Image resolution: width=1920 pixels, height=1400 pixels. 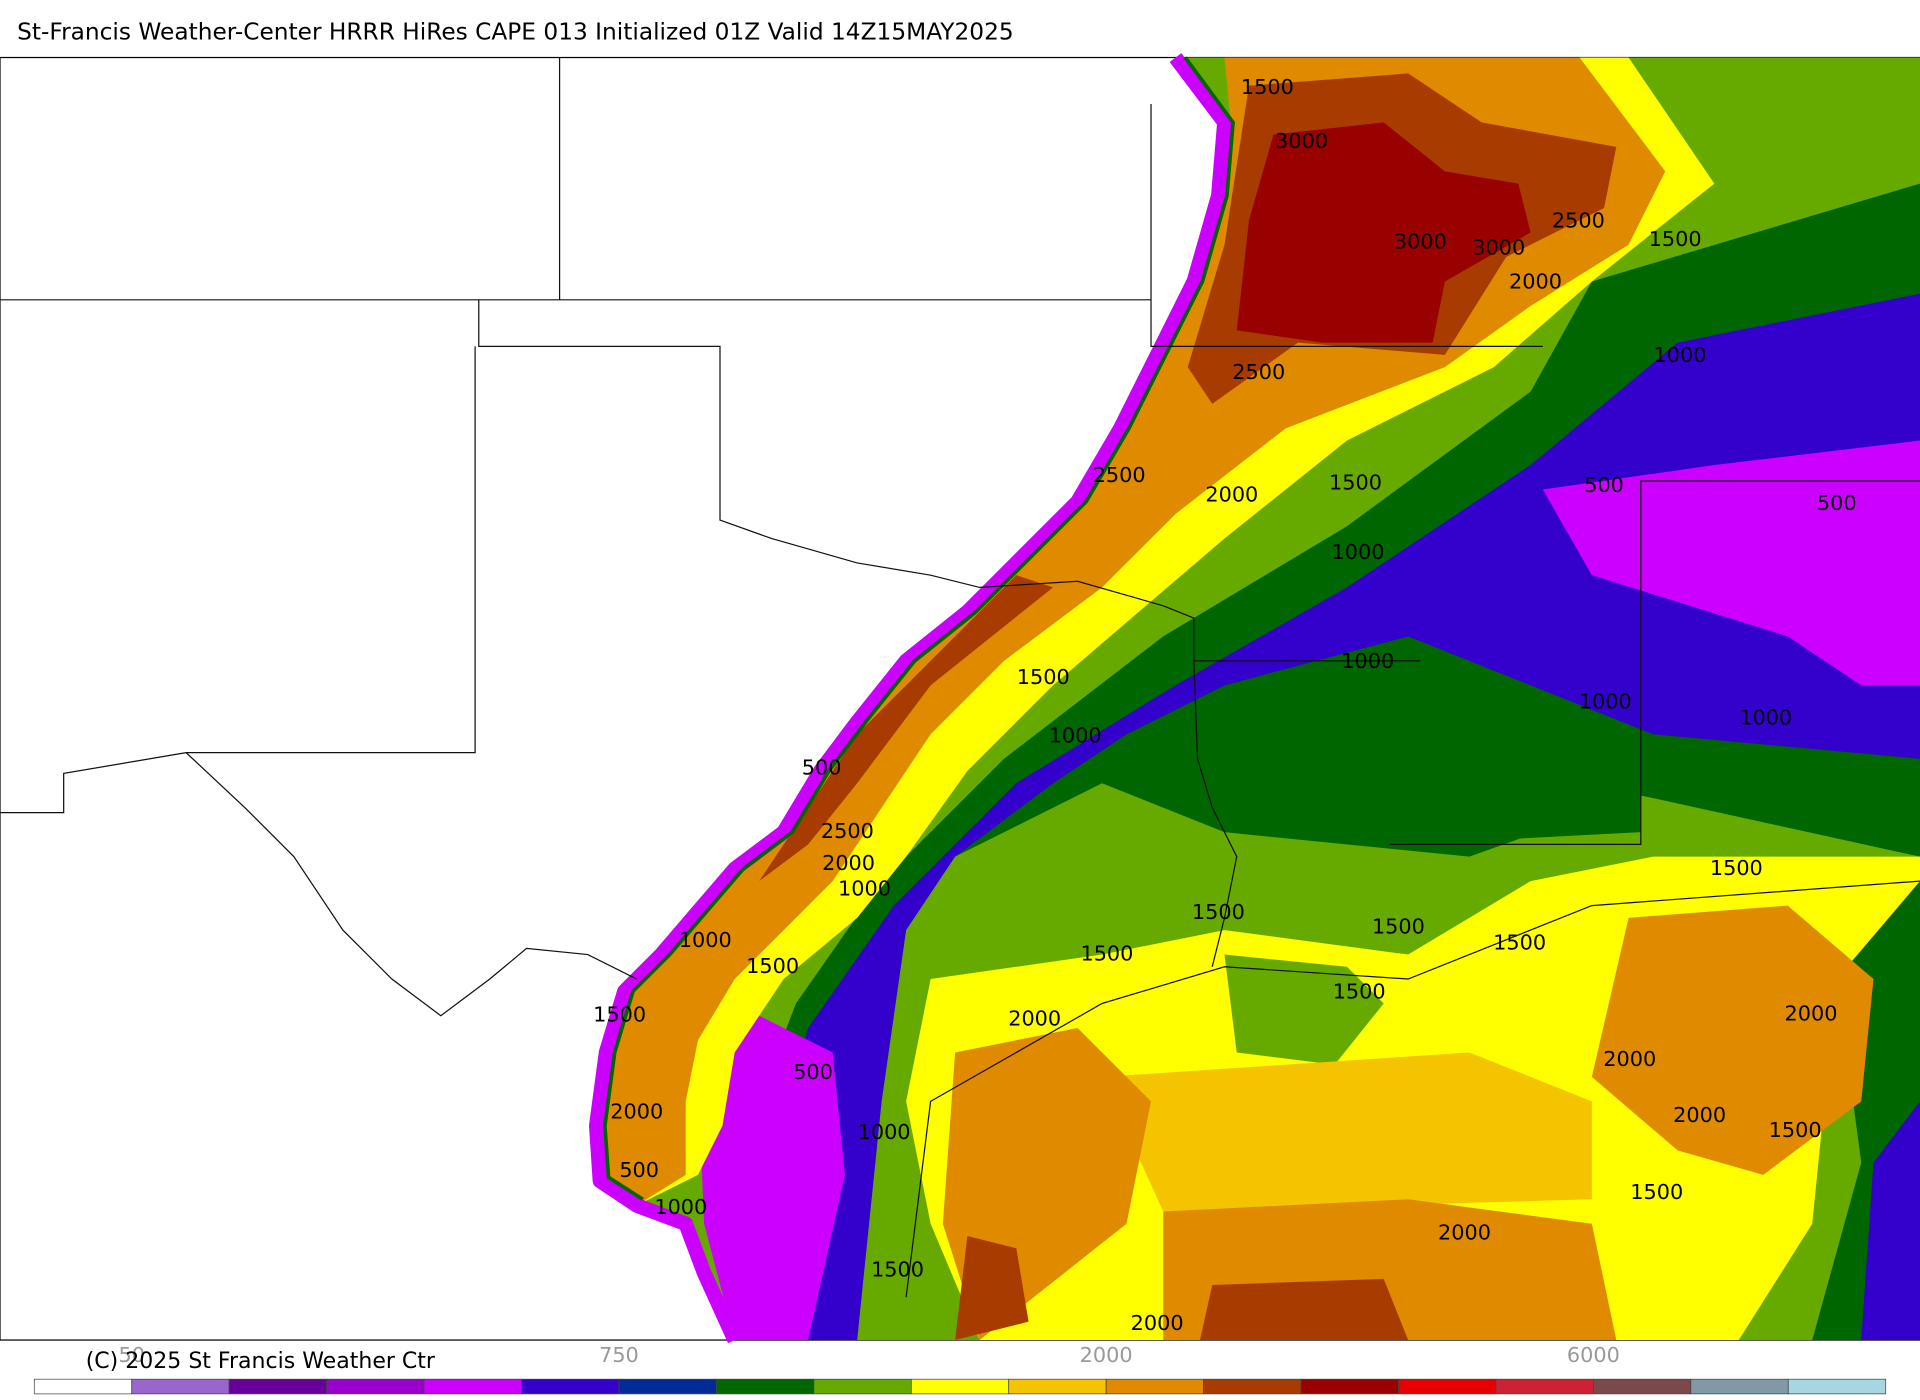 I want to click on colorbar-label: 50, so click(x=131, y=1355).